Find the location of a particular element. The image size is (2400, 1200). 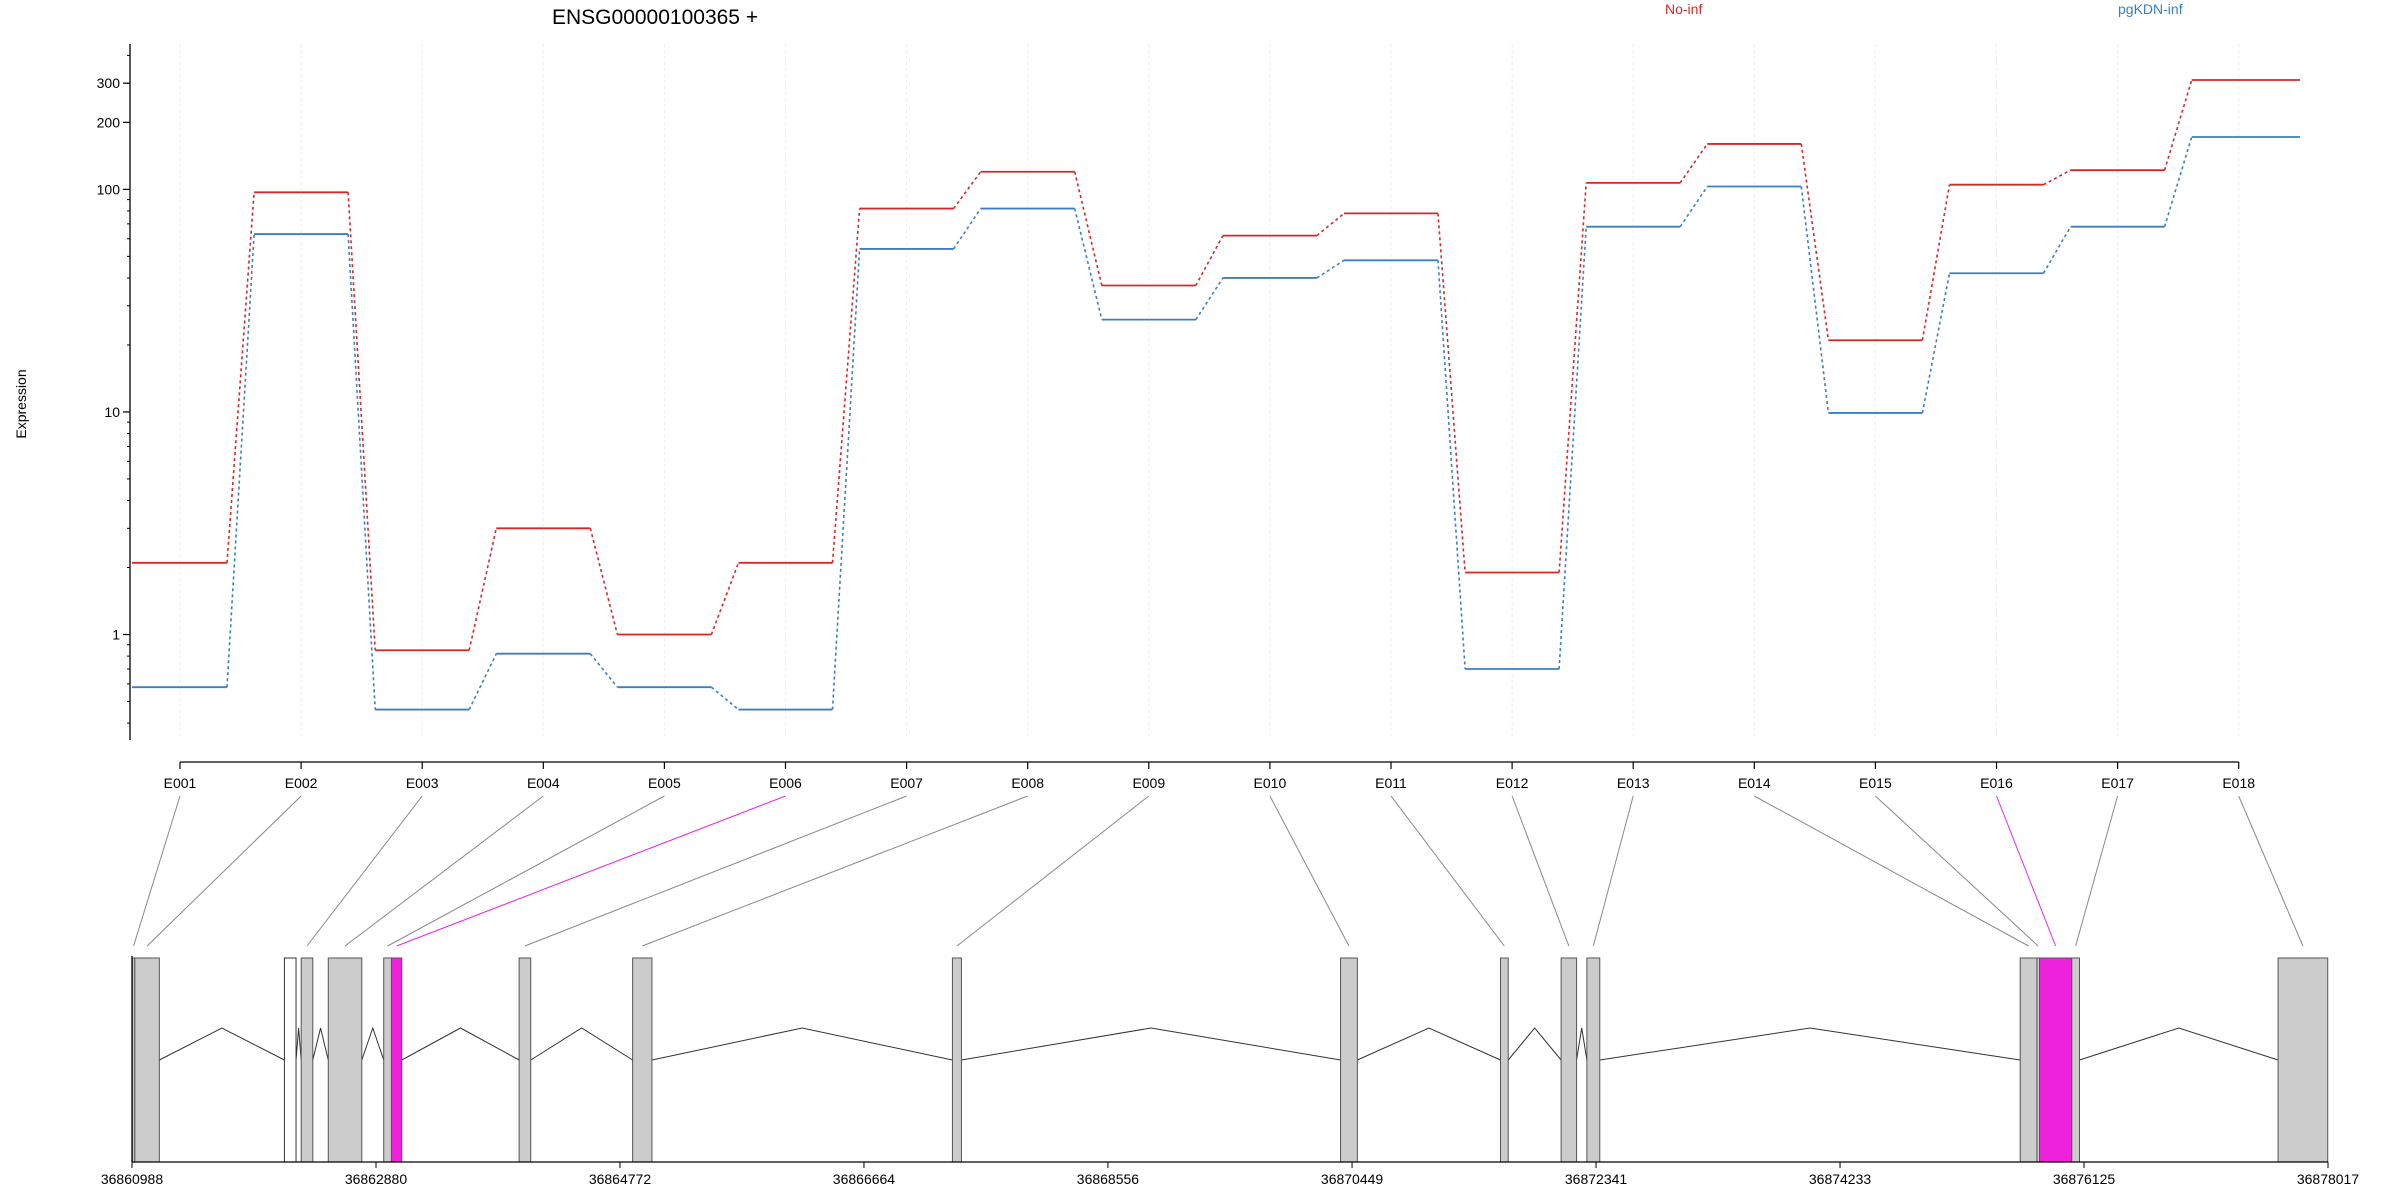

x-tick-label: E016 is located at coordinates (1996, 783).